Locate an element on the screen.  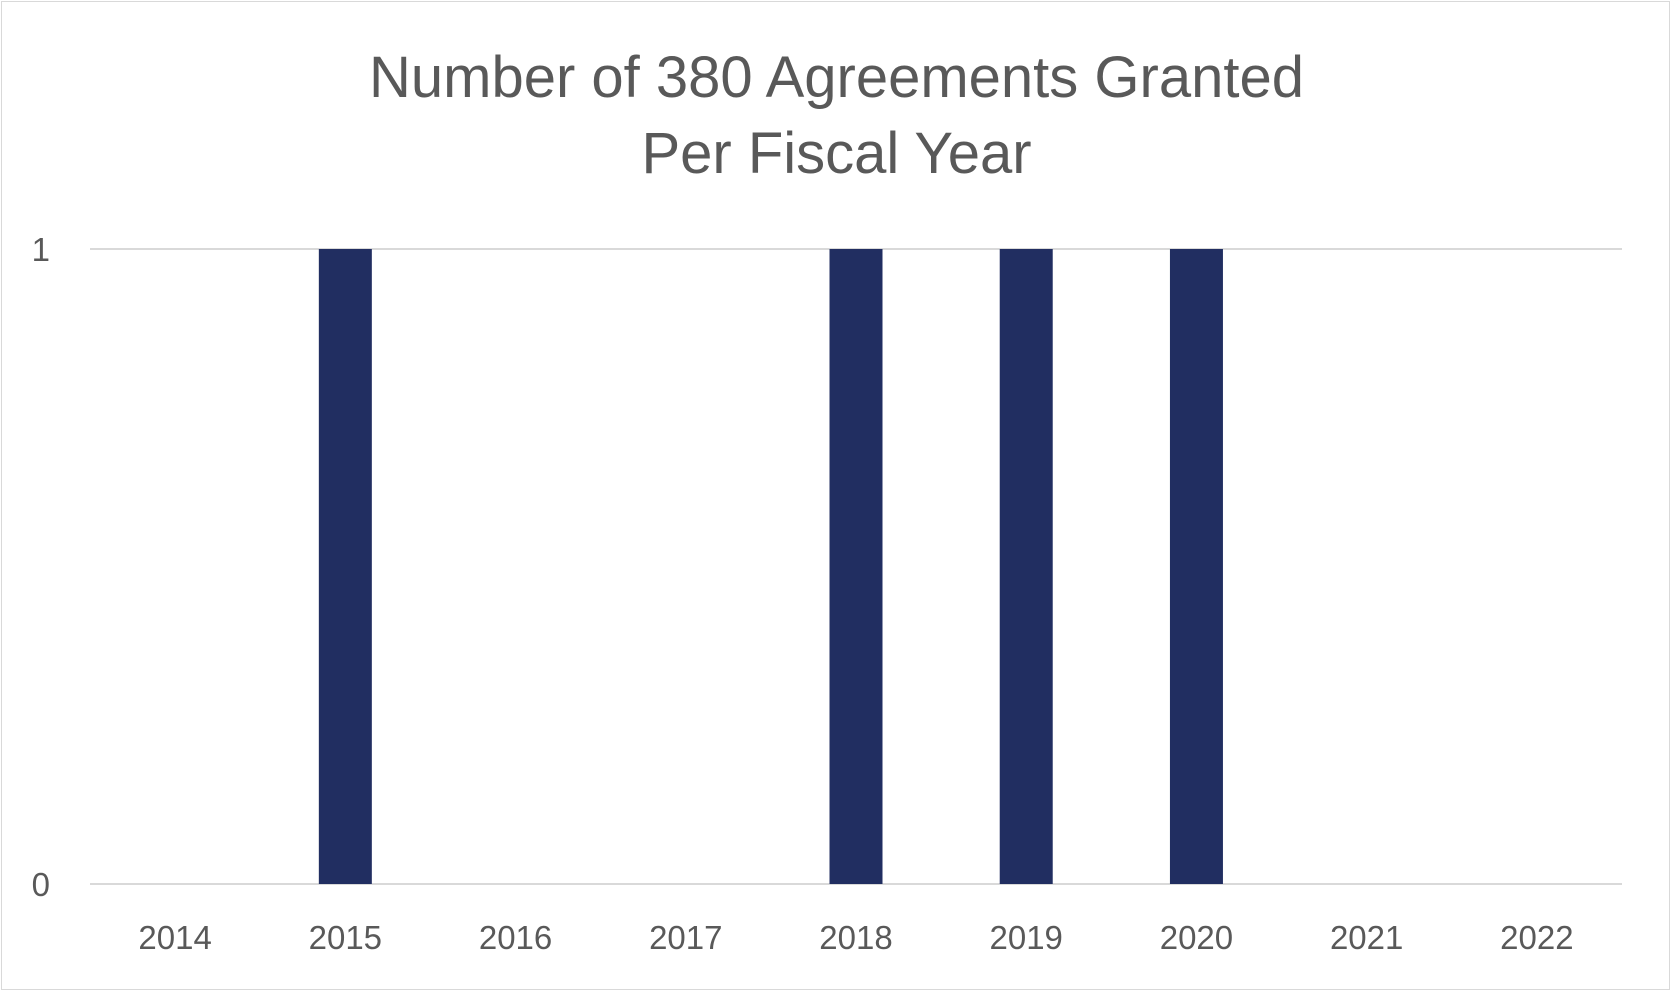
chart-title-line-1: Number of 380 Agreements Granted is located at coordinates (836, 77).